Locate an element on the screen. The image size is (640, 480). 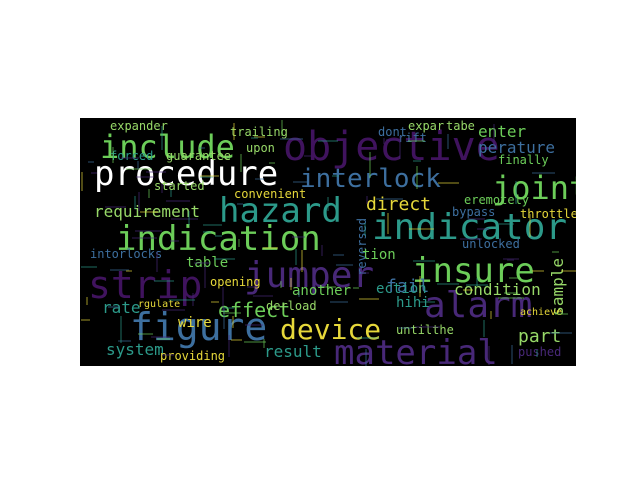
word-perature: perature is located at coordinates (517, 147).